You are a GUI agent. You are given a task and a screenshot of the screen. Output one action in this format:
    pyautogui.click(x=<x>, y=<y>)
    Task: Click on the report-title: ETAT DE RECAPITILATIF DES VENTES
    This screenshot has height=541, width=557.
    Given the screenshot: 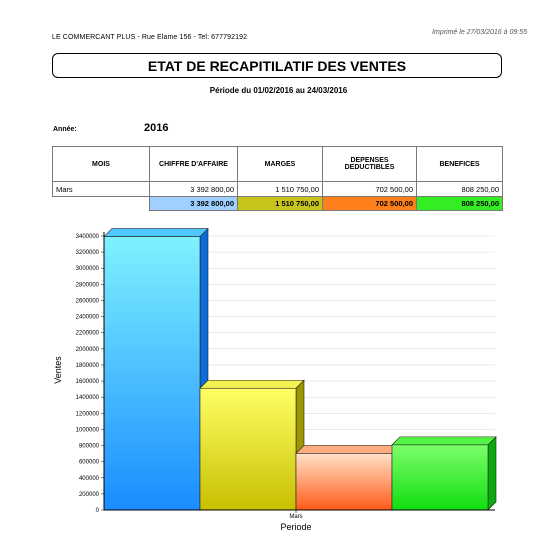 What is the action you would take?
    pyautogui.click(x=277, y=65)
    